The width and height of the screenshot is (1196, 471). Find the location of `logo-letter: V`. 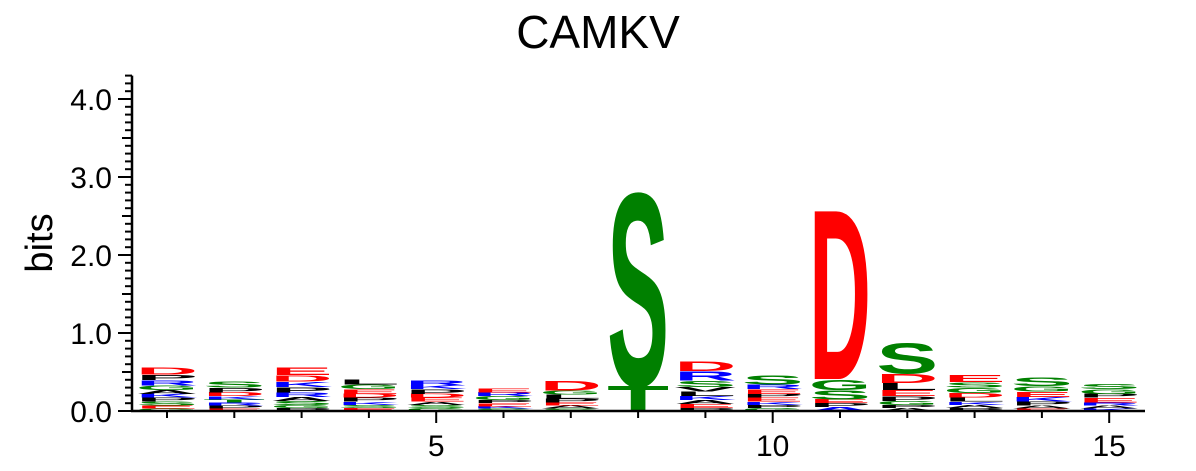

logo-letter: V is located at coordinates (705, 389).